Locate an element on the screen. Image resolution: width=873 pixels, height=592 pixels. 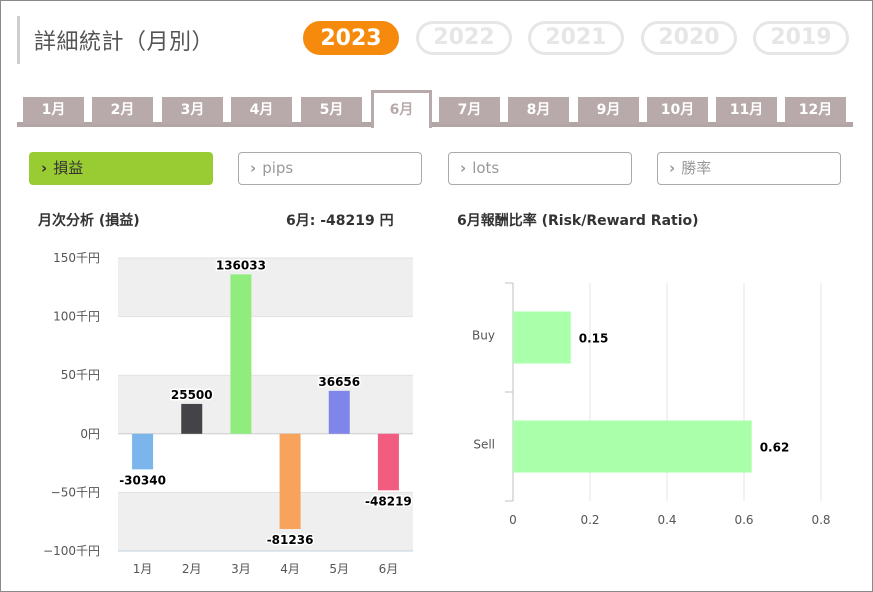
monthly-summary-value: 6月: -48219 円 is located at coordinates (340, 221).